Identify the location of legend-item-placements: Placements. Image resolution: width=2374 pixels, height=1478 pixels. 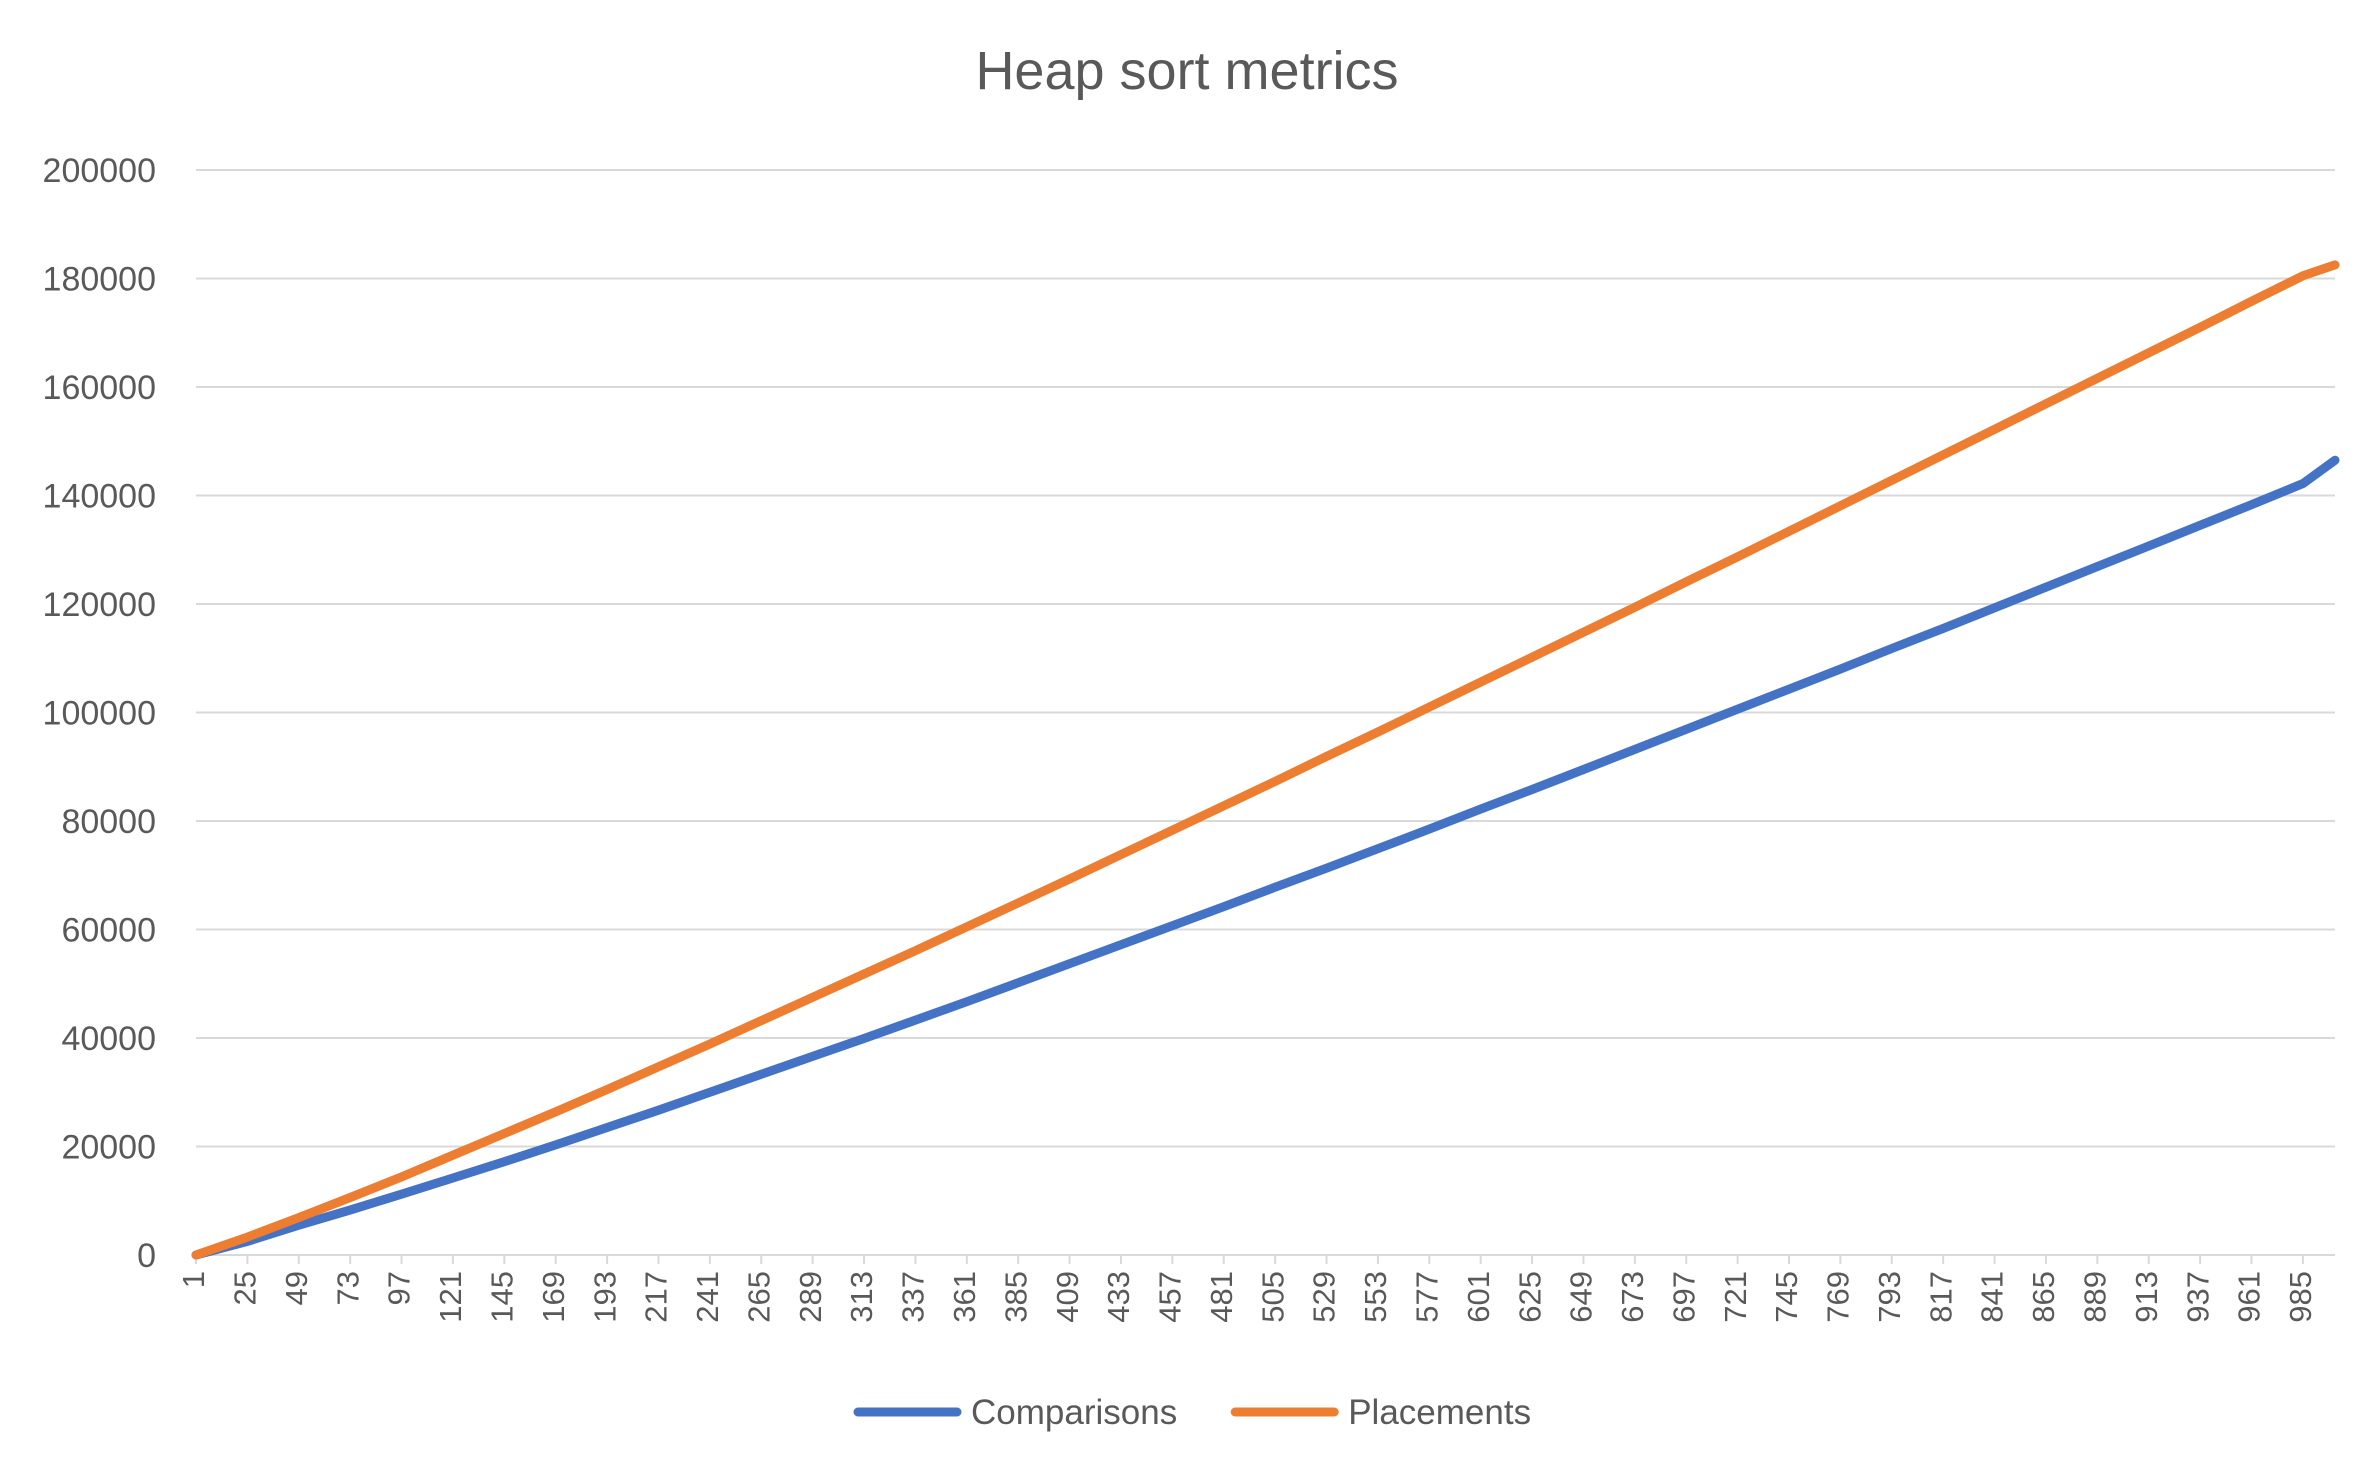
(1380, 1412).